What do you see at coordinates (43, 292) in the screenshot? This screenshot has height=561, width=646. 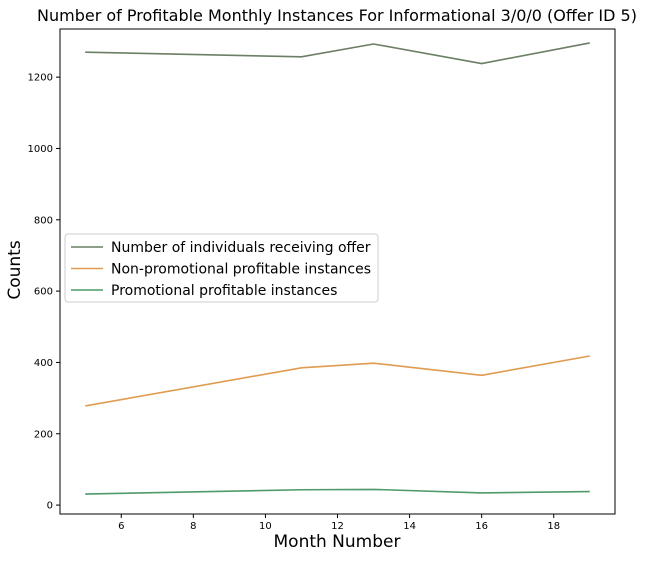 I see `y-tick-label: 600` at bounding box center [43, 292].